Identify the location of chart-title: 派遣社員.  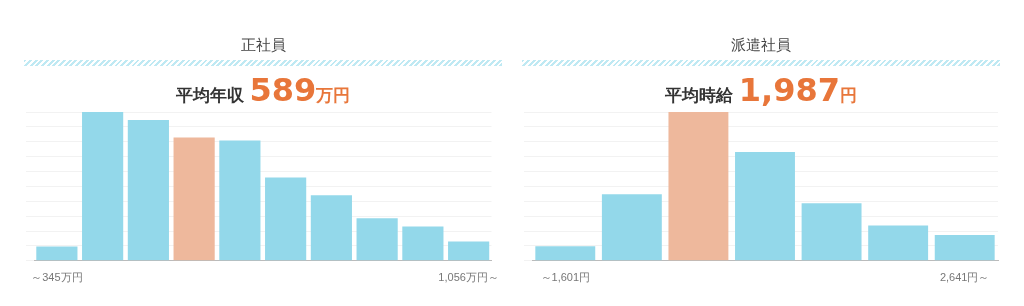
(761, 45).